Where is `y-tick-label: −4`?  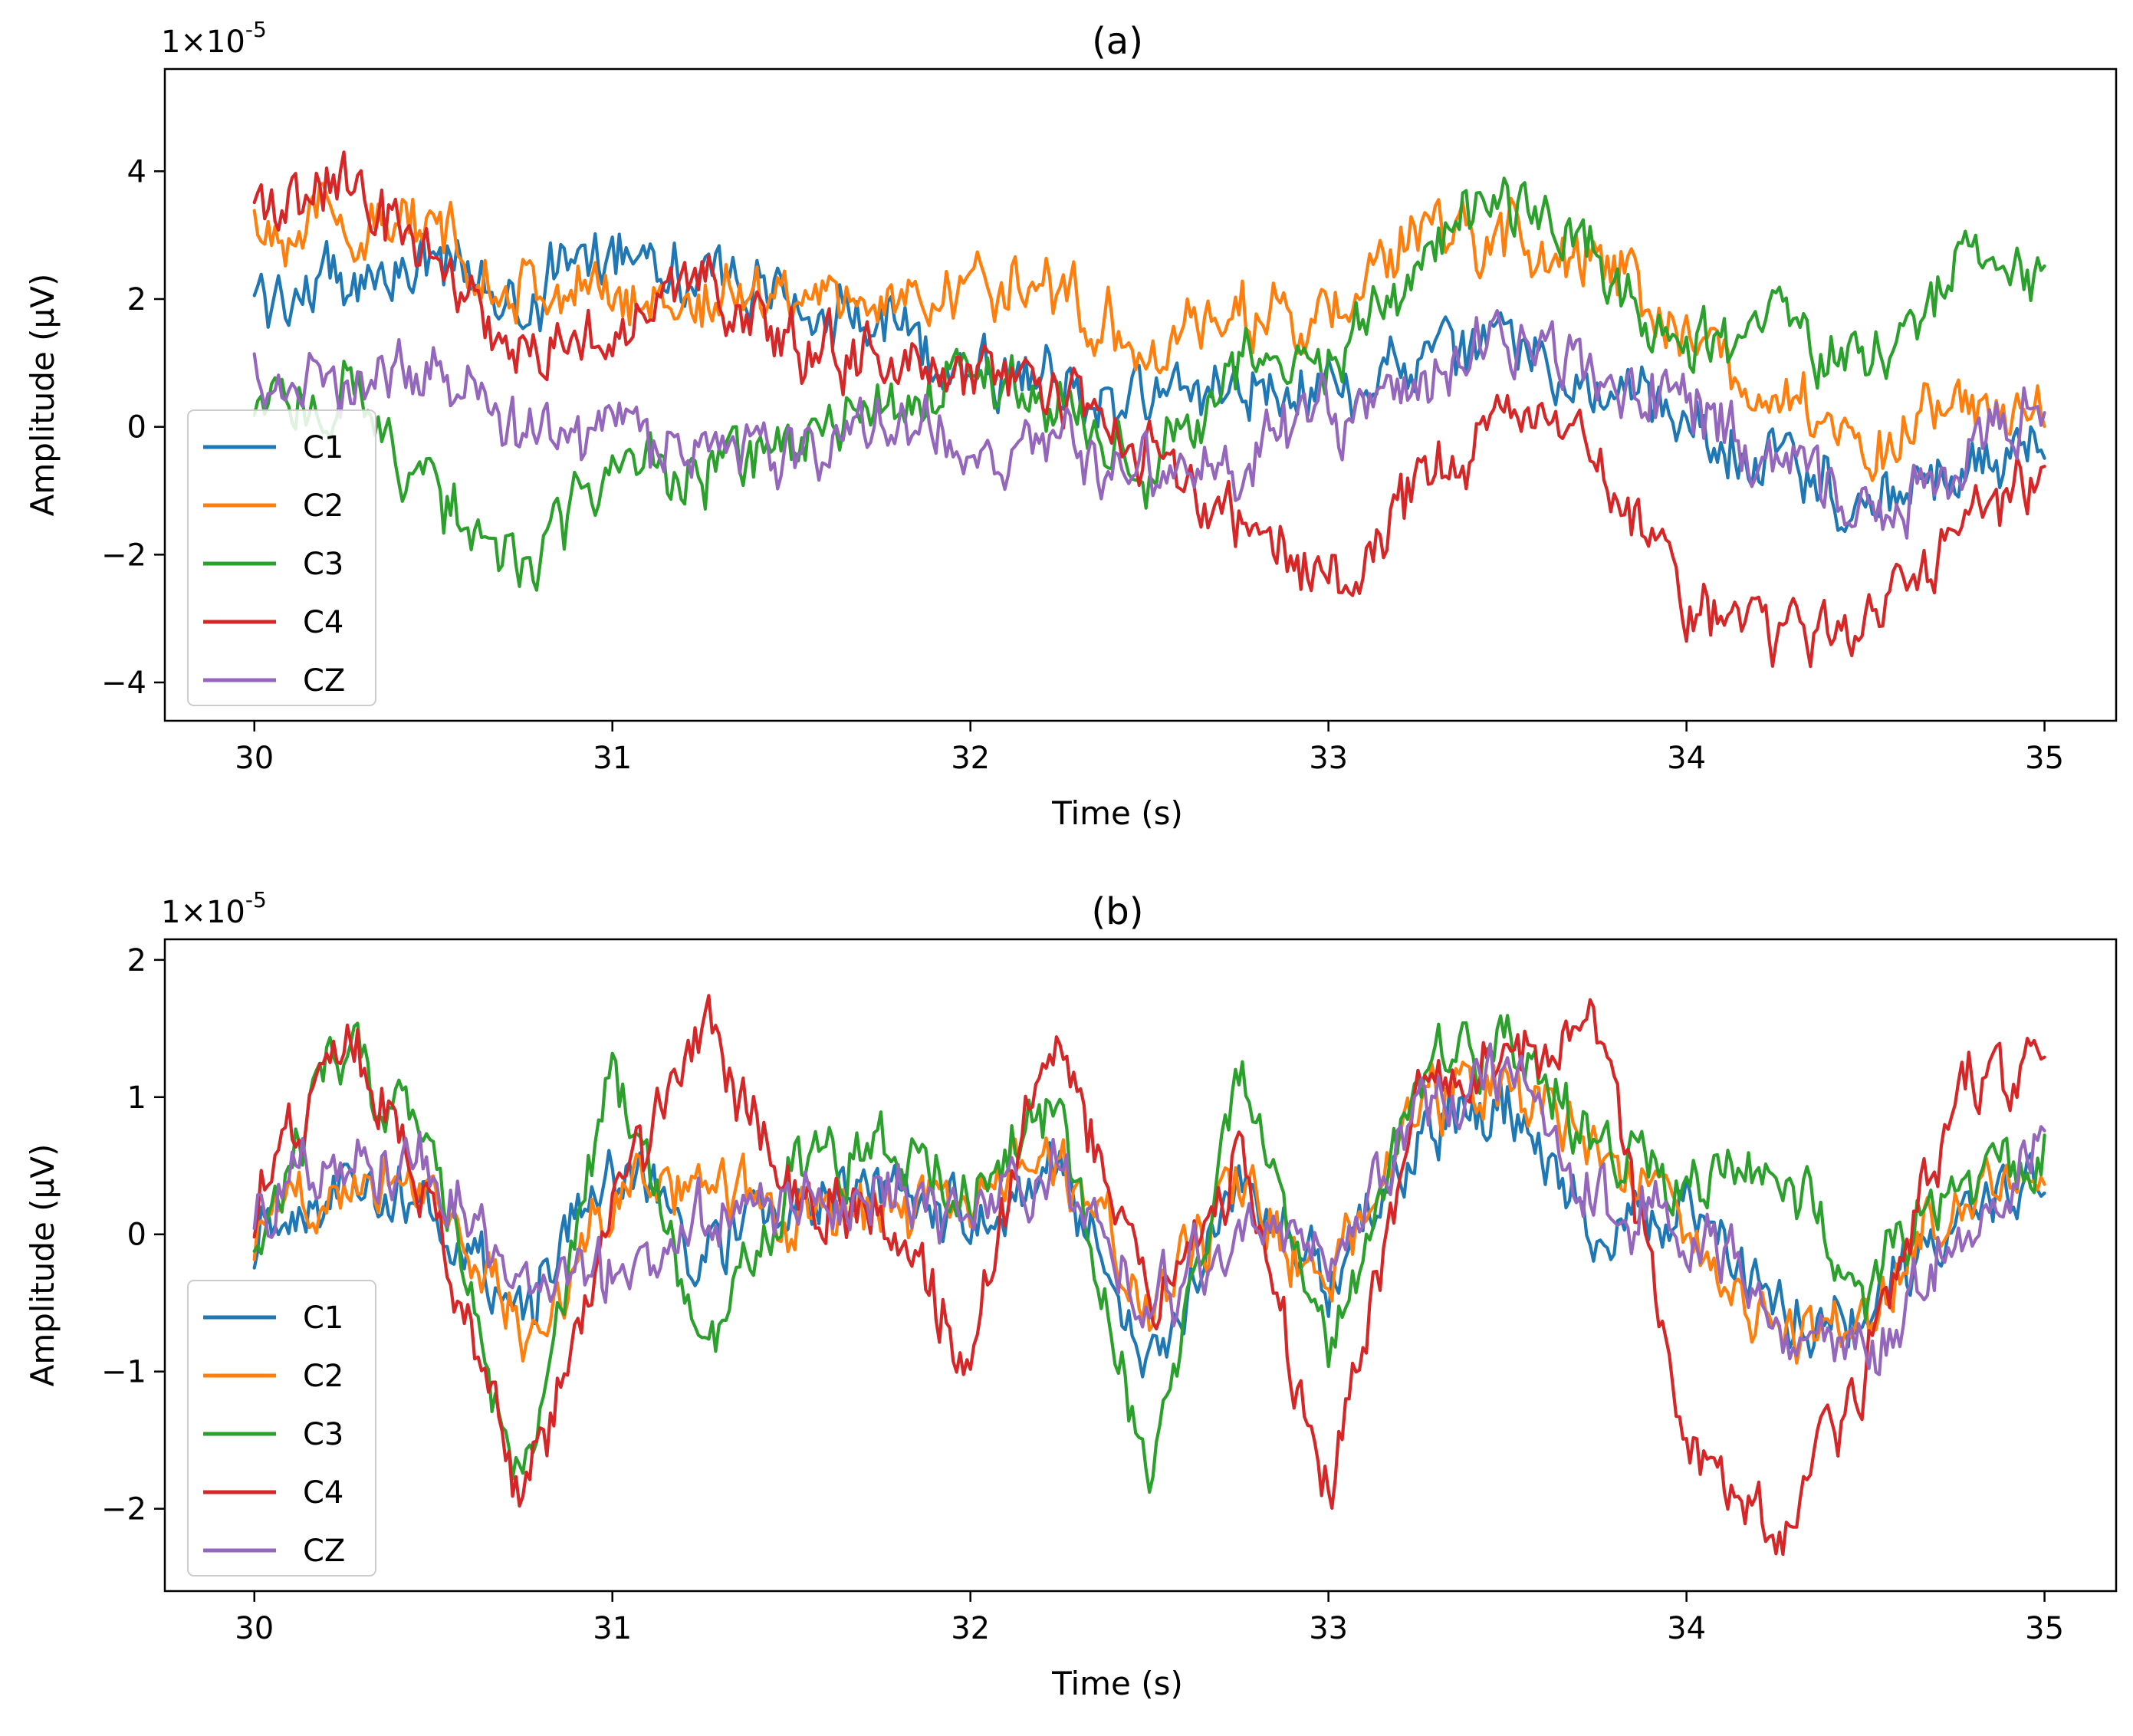
y-tick-label: −4 is located at coordinates (124, 683).